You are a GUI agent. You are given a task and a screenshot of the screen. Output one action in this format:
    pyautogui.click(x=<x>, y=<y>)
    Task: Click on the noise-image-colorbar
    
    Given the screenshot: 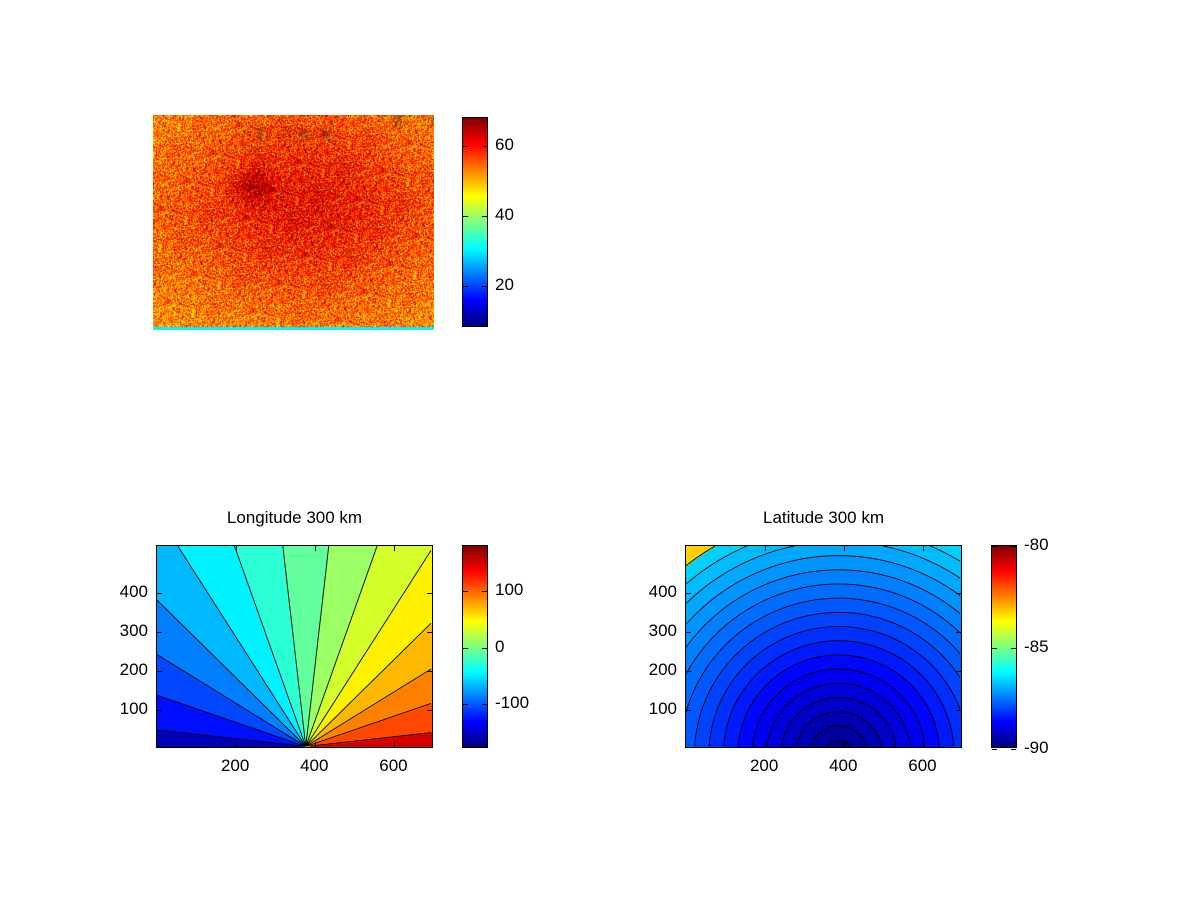 What is the action you would take?
    pyautogui.click(x=475, y=222)
    